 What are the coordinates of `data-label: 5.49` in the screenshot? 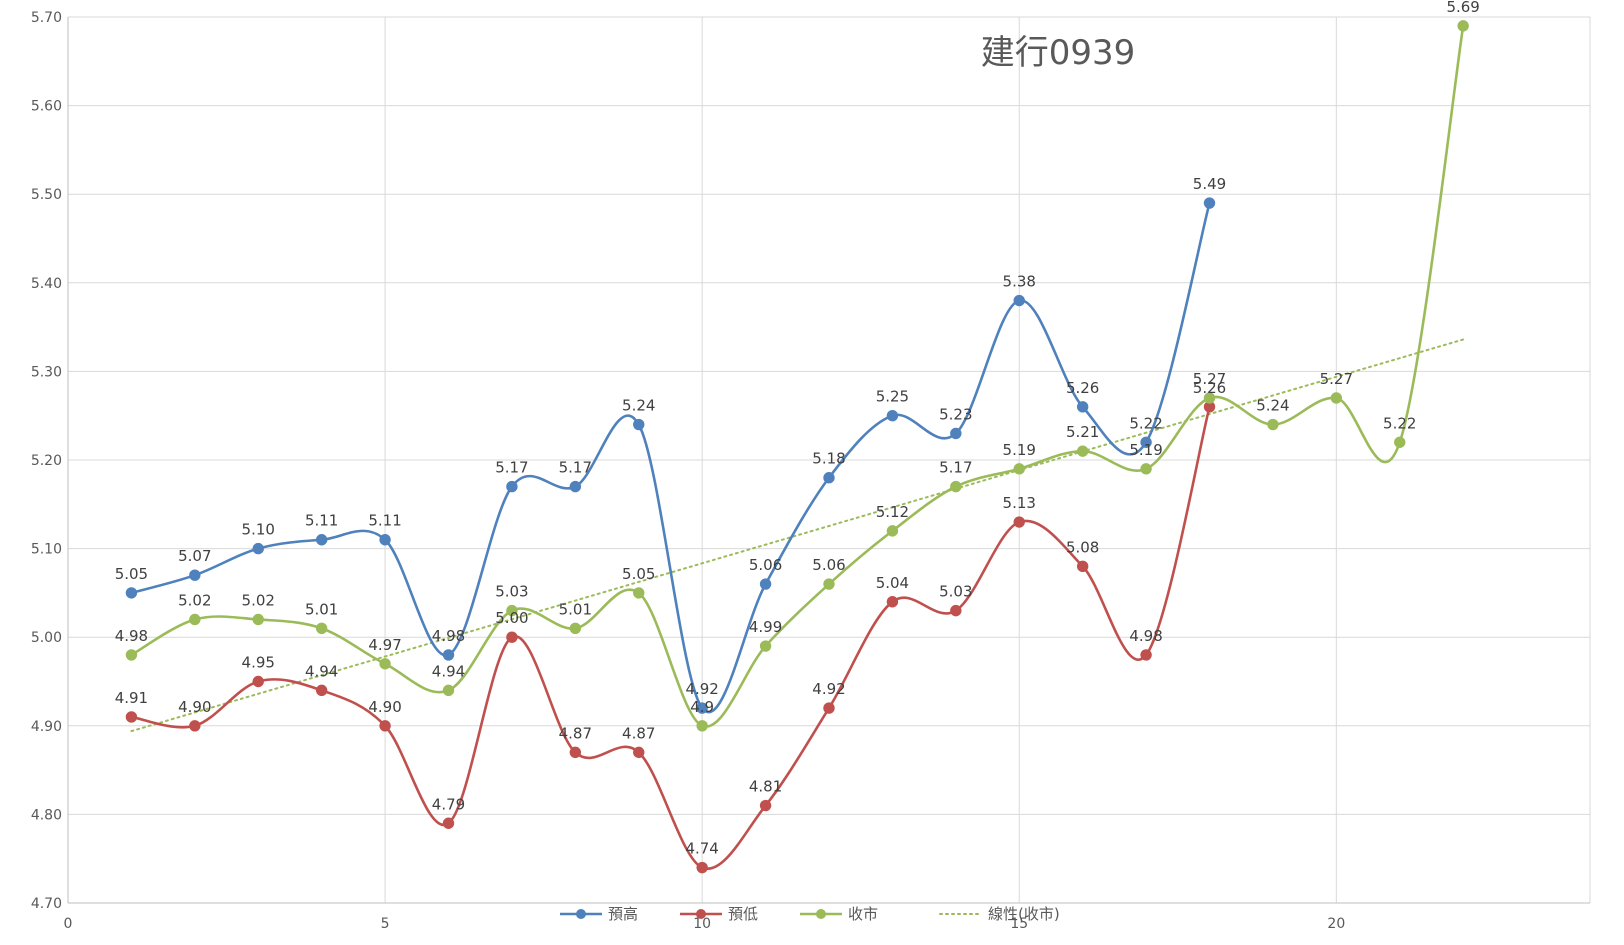 It's located at (1209, 184).